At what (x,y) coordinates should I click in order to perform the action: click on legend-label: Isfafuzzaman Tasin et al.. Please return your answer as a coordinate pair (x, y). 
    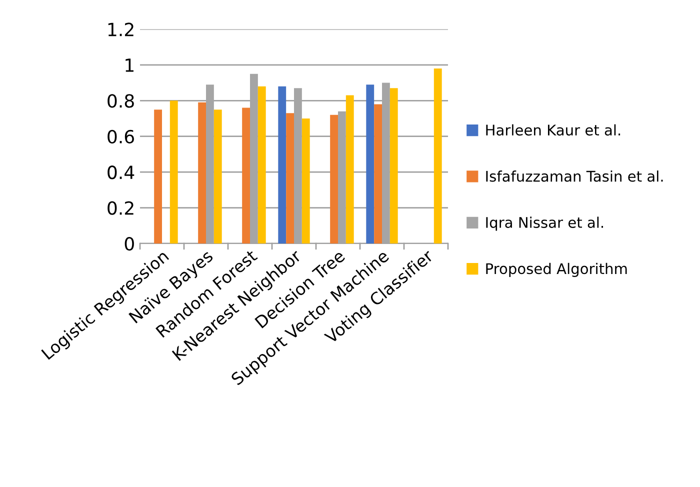
    Looking at the image, I should click on (574, 176).